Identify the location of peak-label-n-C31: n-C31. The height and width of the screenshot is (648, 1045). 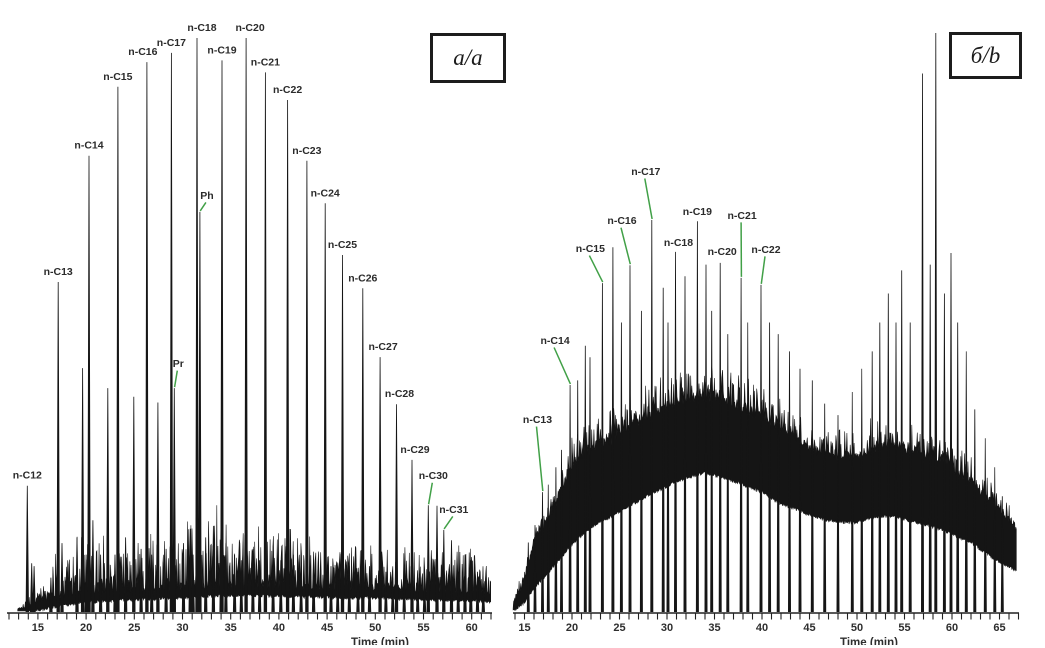
(453, 510).